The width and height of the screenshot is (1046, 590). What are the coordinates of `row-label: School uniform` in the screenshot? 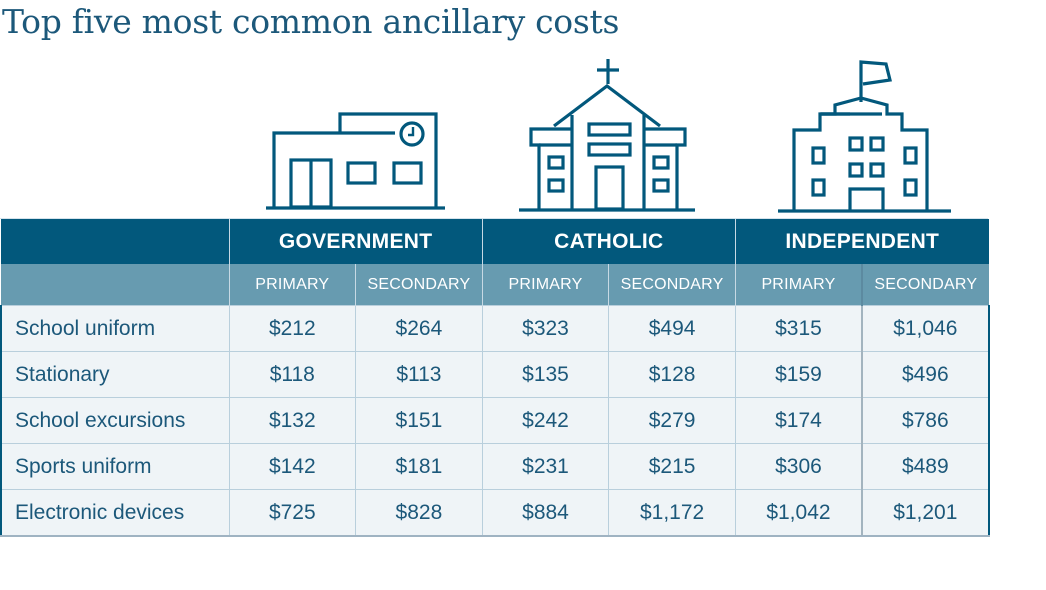 It's located at (114, 328).